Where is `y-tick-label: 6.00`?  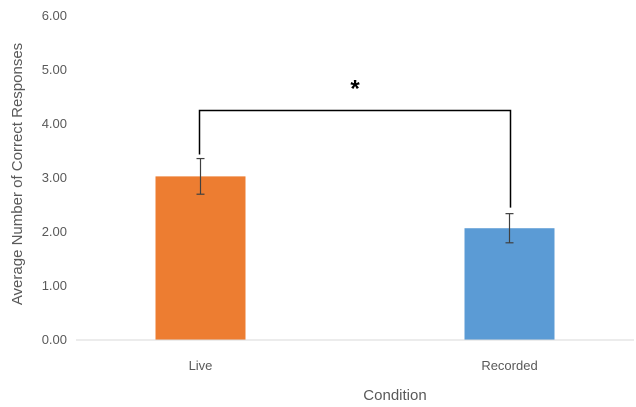
y-tick-label: 6.00 is located at coordinates (54, 15).